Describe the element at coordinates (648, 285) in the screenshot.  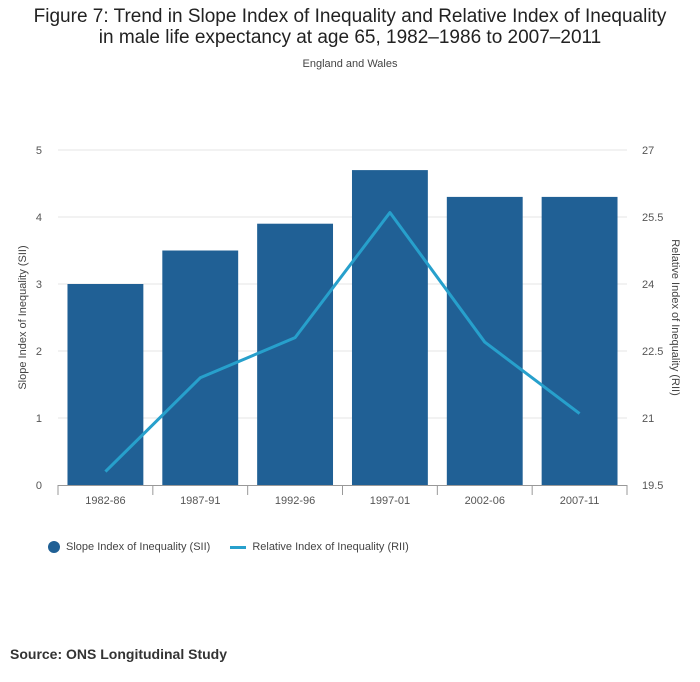
I see `y2-axis-tick-label: 24` at that location.